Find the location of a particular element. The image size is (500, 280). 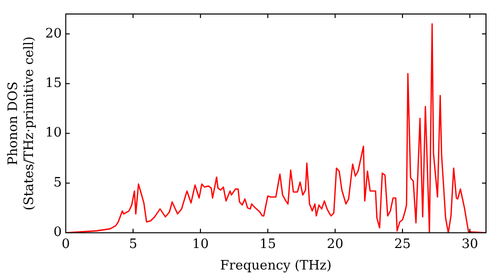

y-tick-label: 5 is located at coordinates (57, 182).